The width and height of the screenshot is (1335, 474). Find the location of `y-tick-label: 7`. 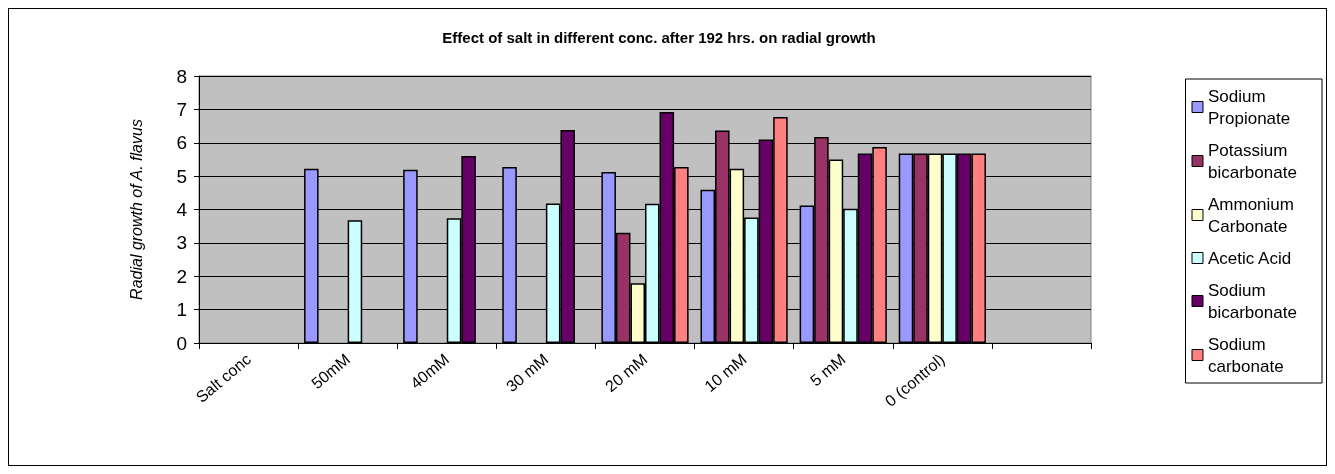

y-tick-label: 7 is located at coordinates (181, 109).